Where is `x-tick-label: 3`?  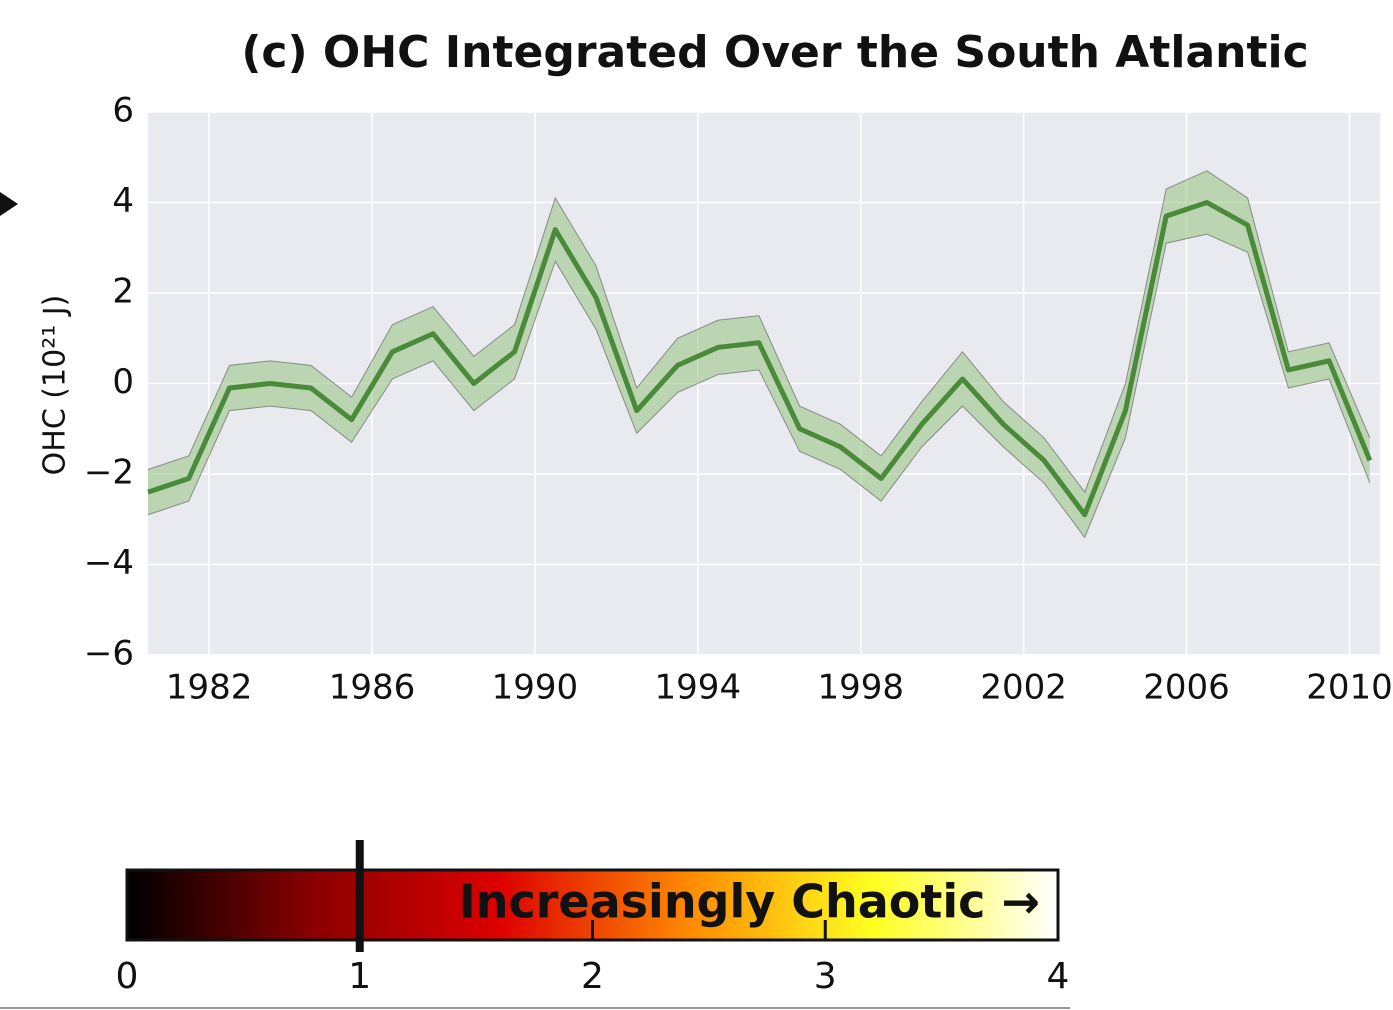
x-tick-label: 3 is located at coordinates (825, 976).